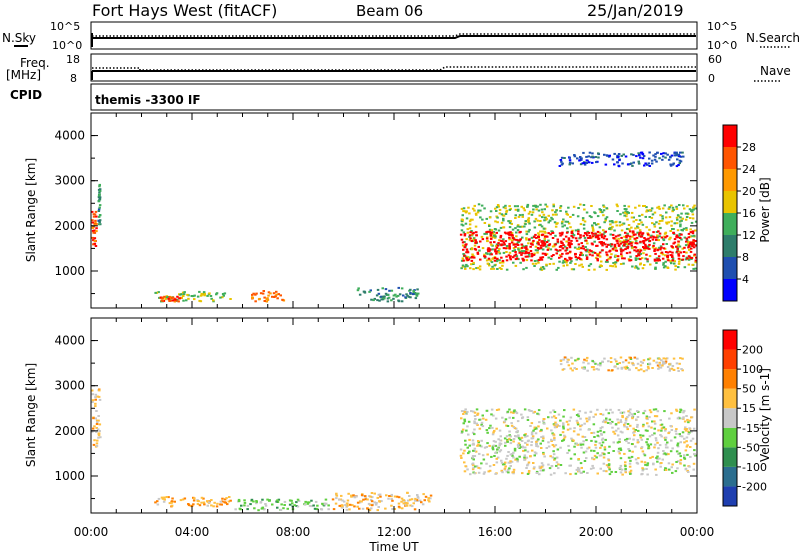 The width and height of the screenshot is (800, 554). I want to click on nsky-tick-bottom: 10^0, so click(67, 45).